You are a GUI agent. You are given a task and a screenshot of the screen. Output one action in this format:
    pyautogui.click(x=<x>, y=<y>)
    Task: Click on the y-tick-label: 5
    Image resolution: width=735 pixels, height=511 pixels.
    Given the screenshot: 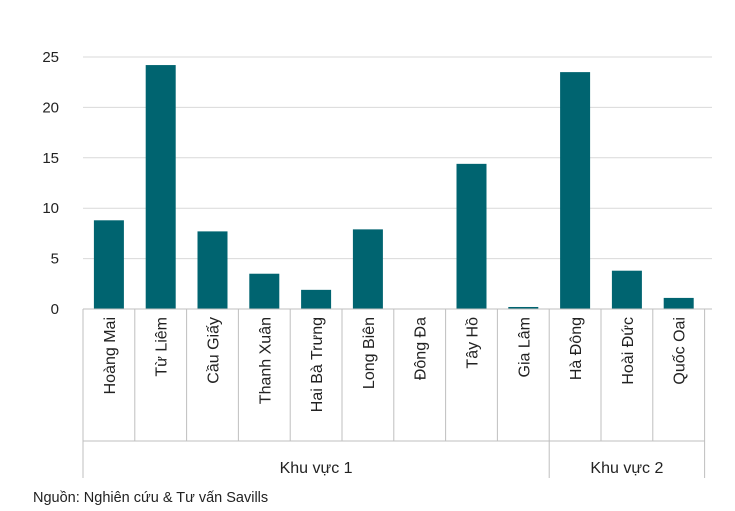 What is the action you would take?
    pyautogui.click(x=55, y=259)
    